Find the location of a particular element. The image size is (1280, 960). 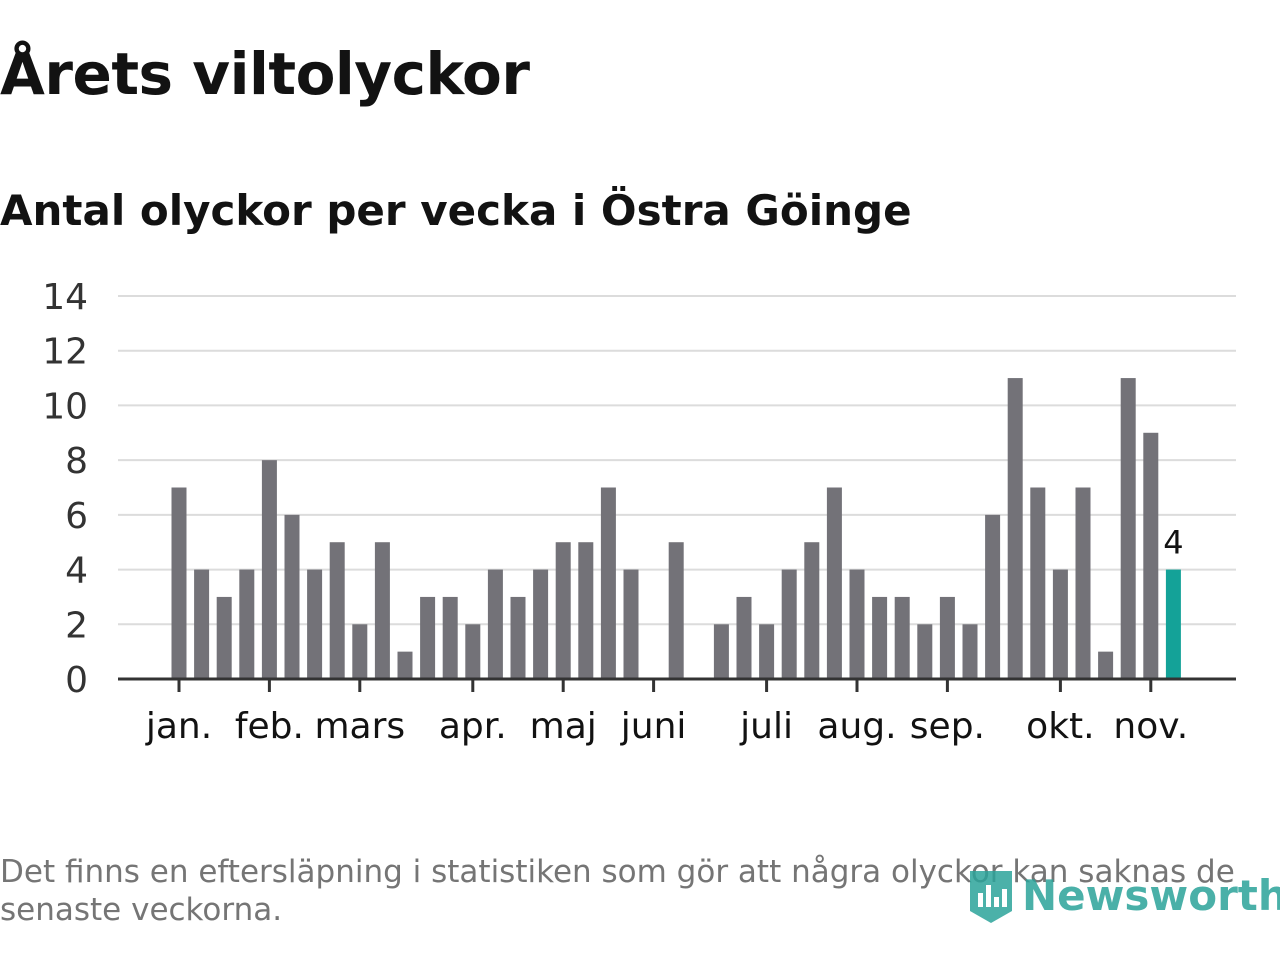

x-tick-label: sep. is located at coordinates (947, 726).